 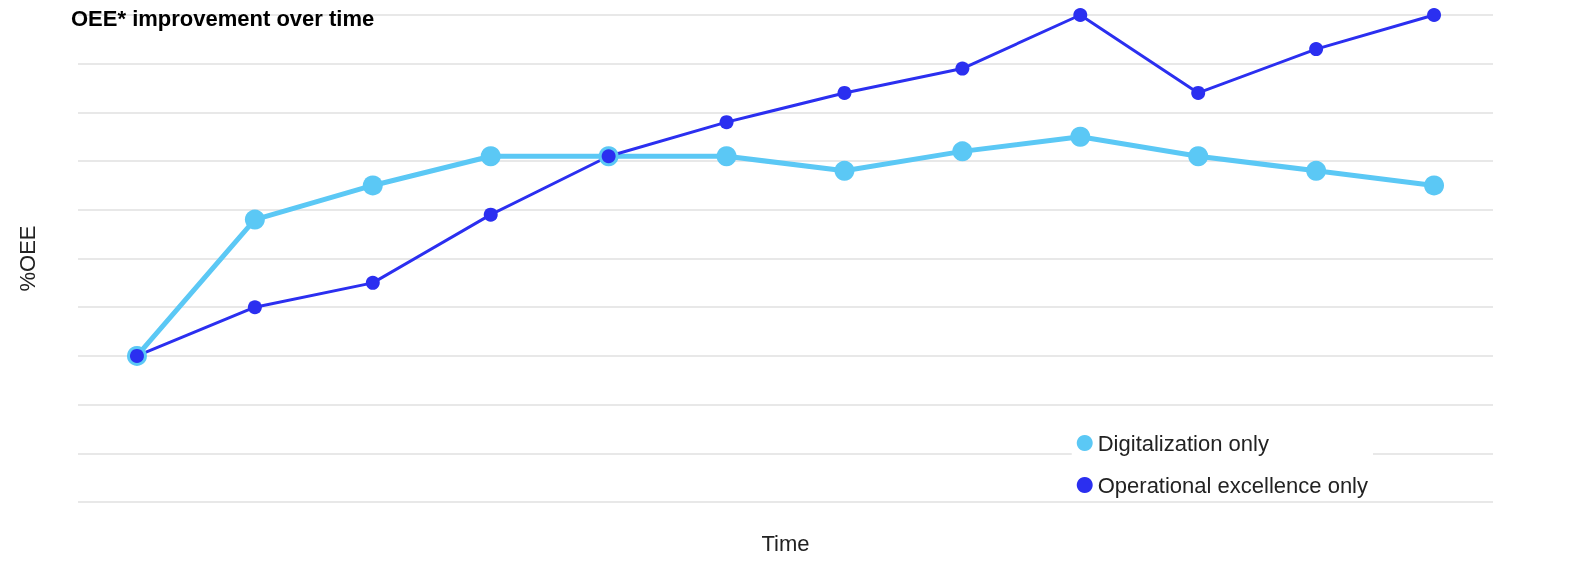 I want to click on legend-label: Digitalization only, so click(x=1183, y=443).